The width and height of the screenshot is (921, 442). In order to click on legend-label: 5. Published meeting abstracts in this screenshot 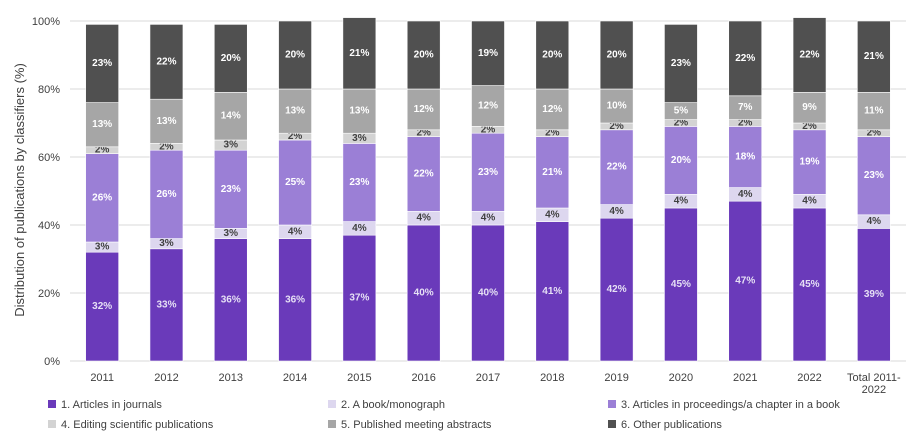, I will do `click(416, 425)`.